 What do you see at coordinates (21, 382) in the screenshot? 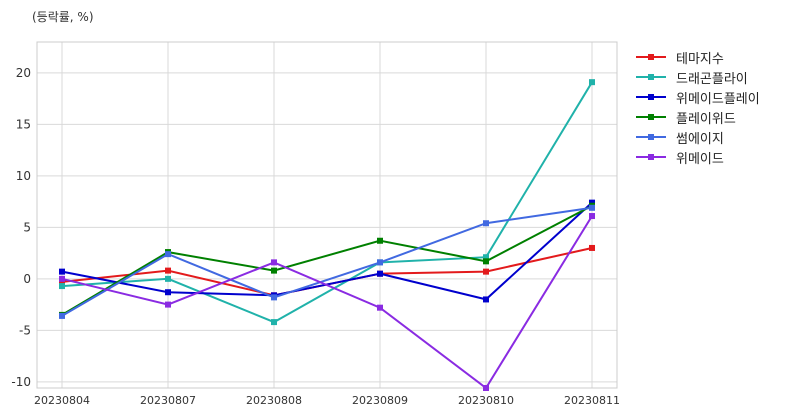
I see `y-tick-label: -10` at bounding box center [21, 382].